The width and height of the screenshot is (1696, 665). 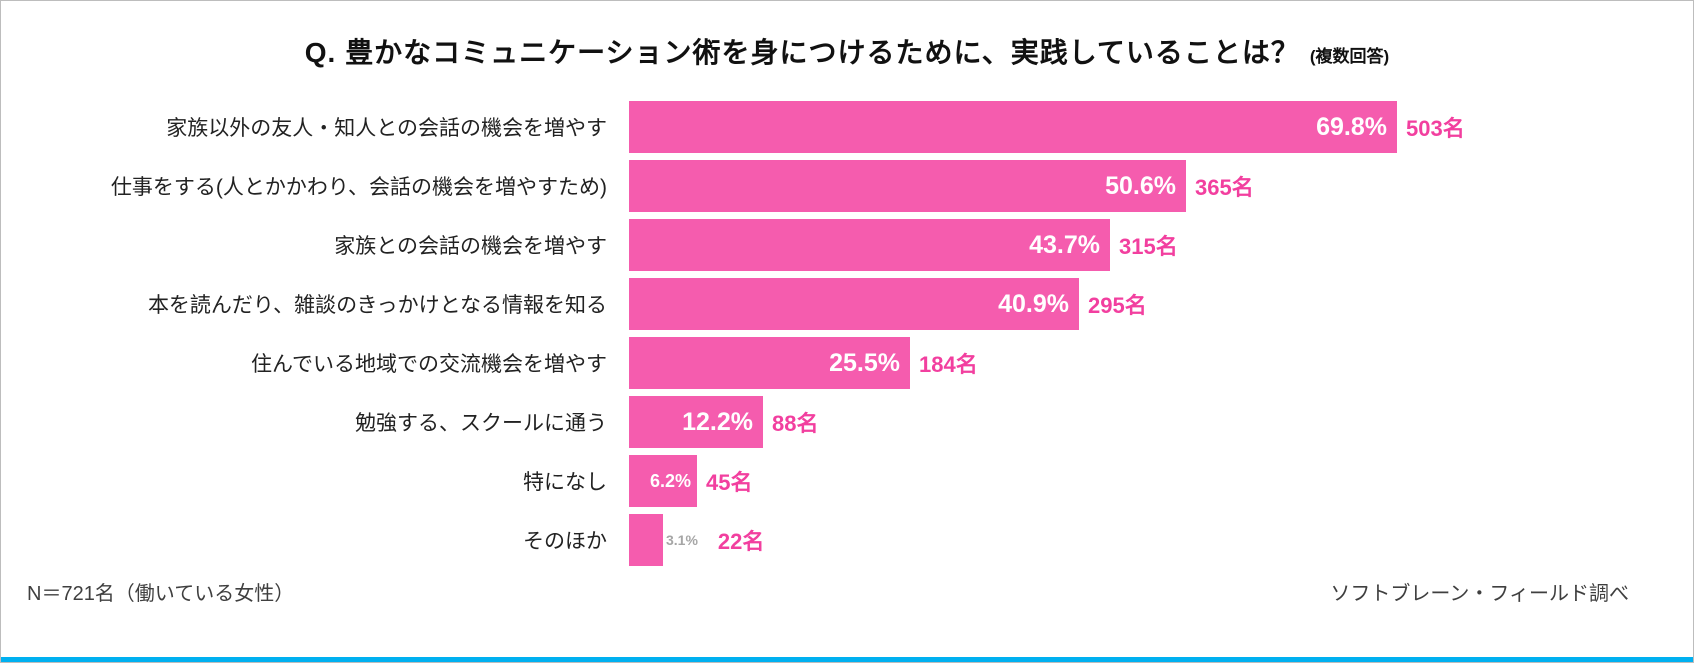 I want to click on chart-row: そのほか 3.1% 22名, so click(x=847, y=540).